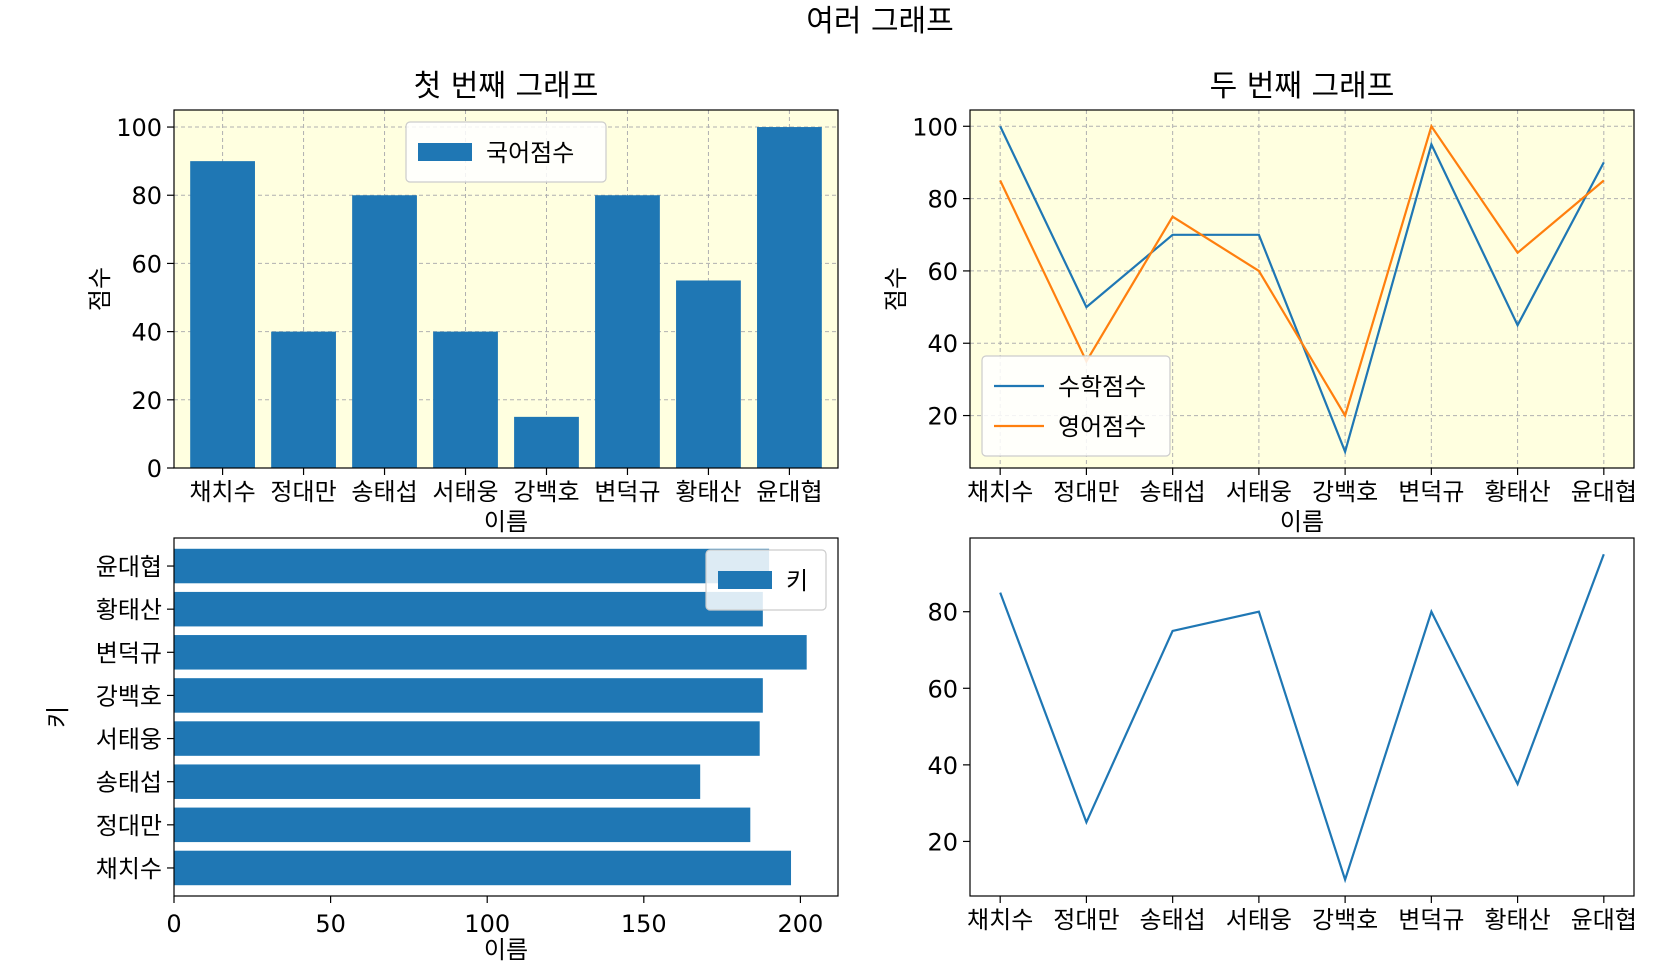 The height and width of the screenshot is (966, 1672). What do you see at coordinates (129, 696) in the screenshot?
I see `y-tick-label: 강백호` at bounding box center [129, 696].